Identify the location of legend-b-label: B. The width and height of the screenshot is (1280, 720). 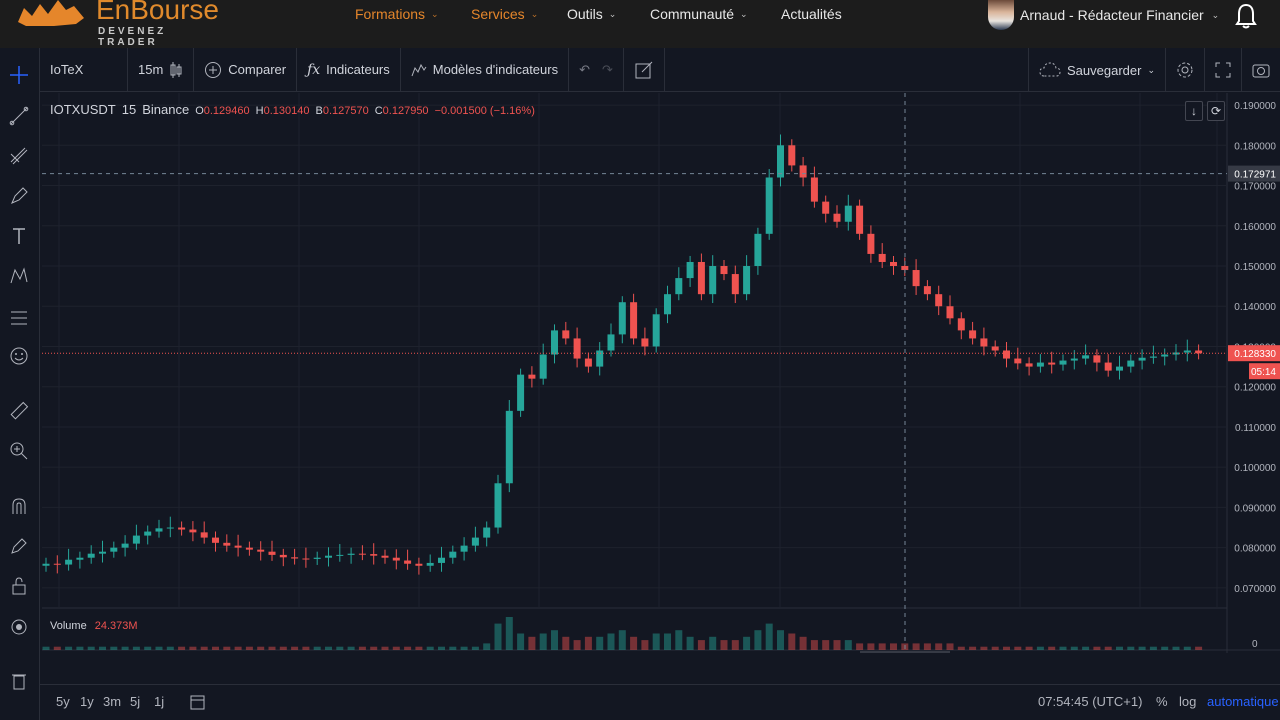
(319, 111).